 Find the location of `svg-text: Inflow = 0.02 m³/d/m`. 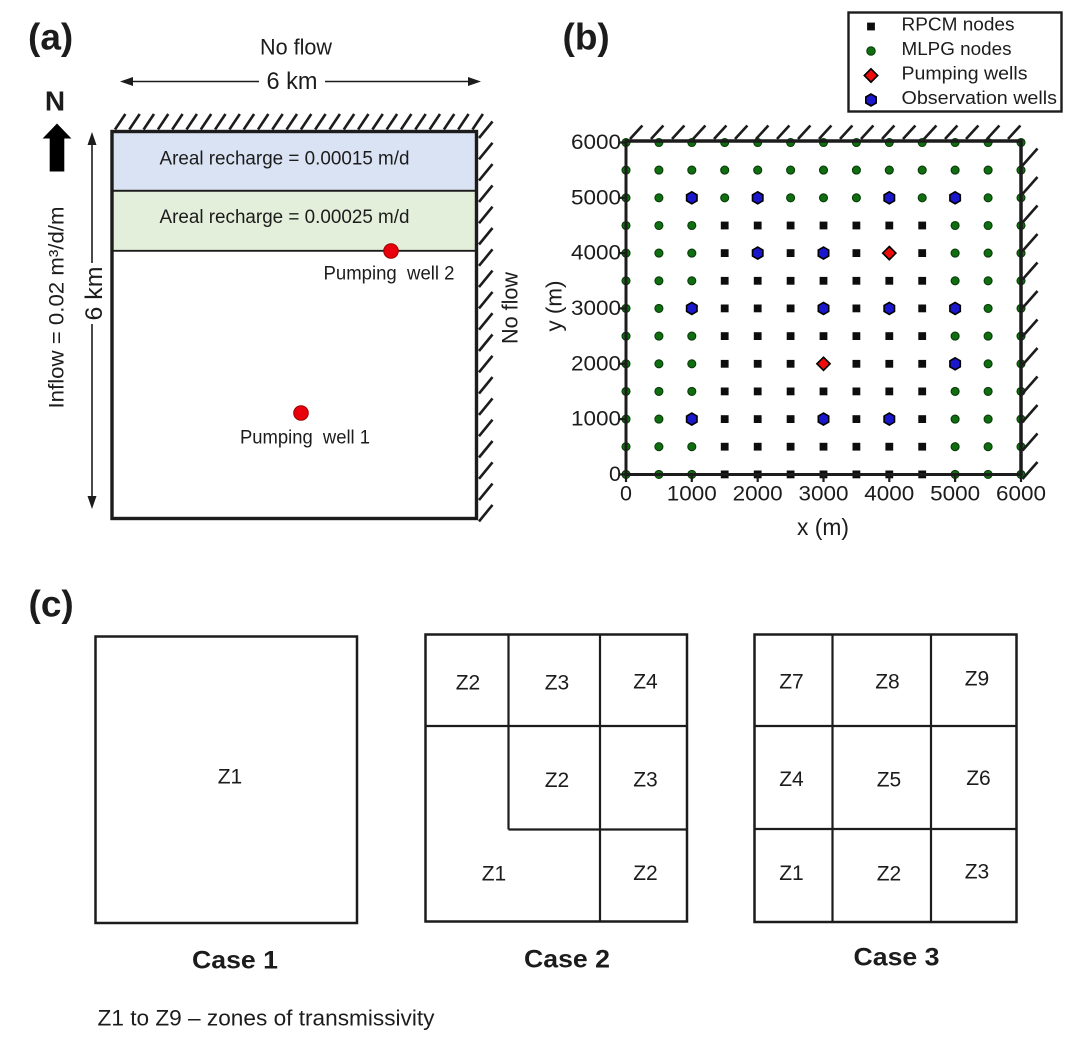

svg-text: Inflow = 0.02 m³/d/m is located at coordinates (57, 308).